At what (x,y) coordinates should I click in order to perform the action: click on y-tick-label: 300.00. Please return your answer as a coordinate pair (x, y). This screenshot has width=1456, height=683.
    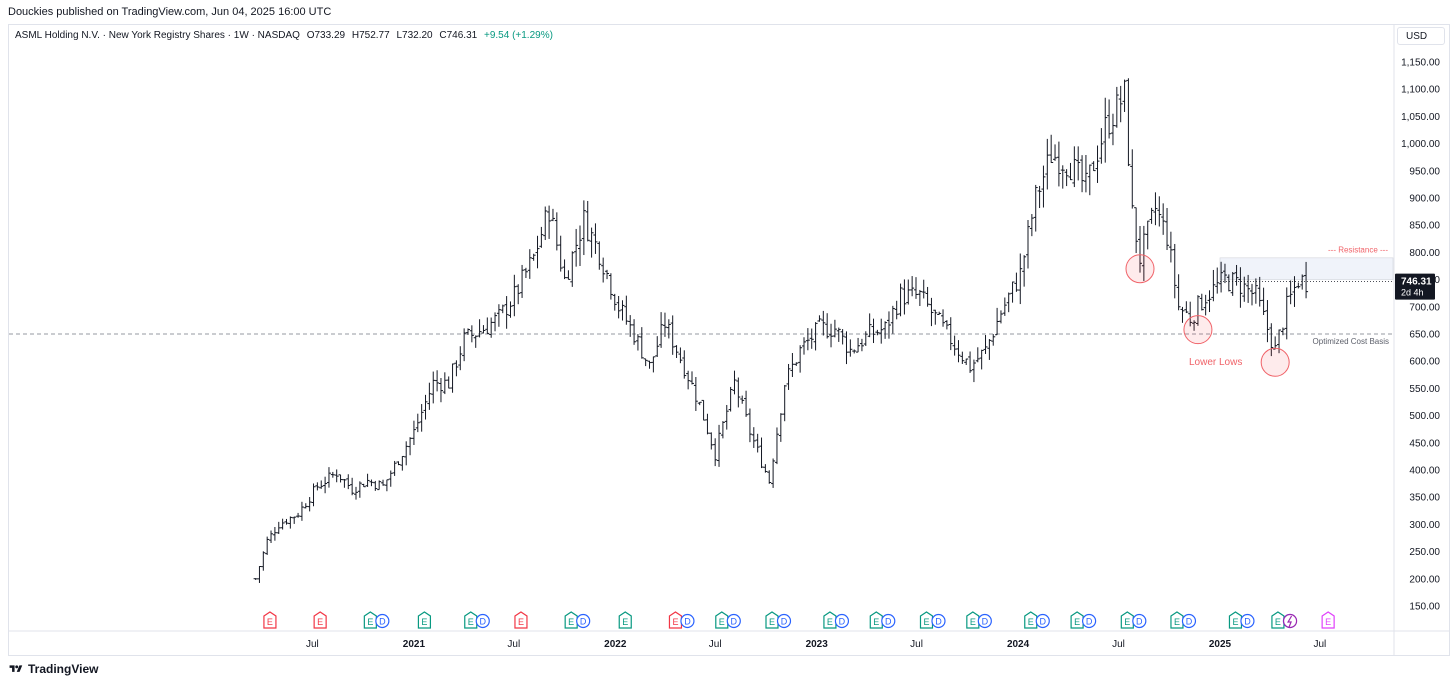
    Looking at the image, I should click on (1424, 525).